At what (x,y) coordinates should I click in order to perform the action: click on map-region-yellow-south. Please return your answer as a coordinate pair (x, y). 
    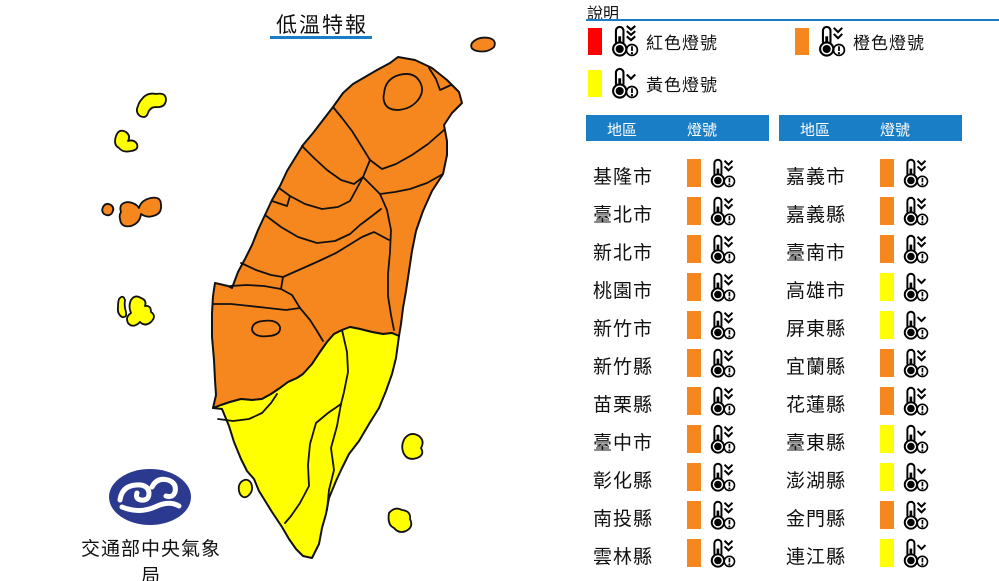
    Looking at the image, I should click on (306, 442).